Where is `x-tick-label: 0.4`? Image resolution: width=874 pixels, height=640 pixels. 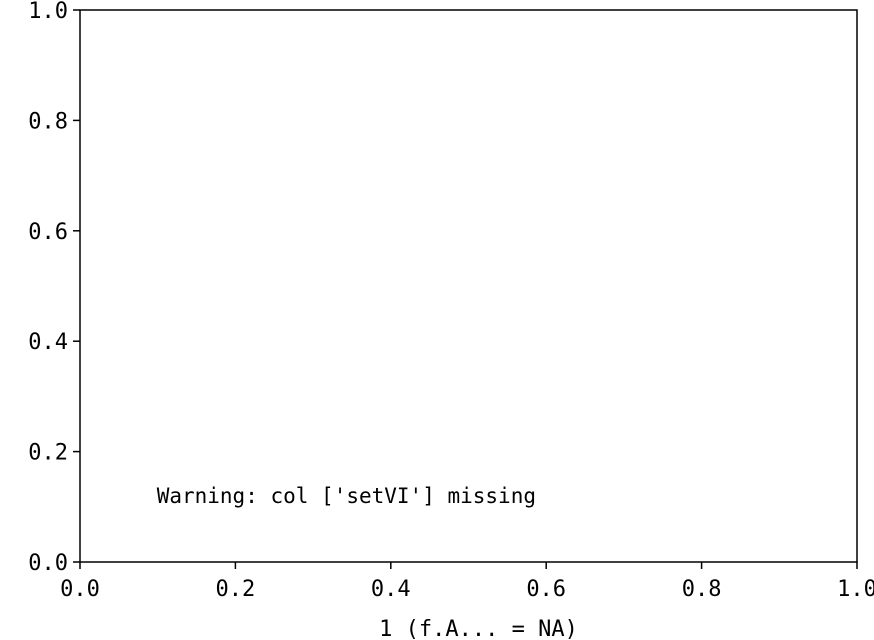
x-tick-label: 0.4 is located at coordinates (391, 589).